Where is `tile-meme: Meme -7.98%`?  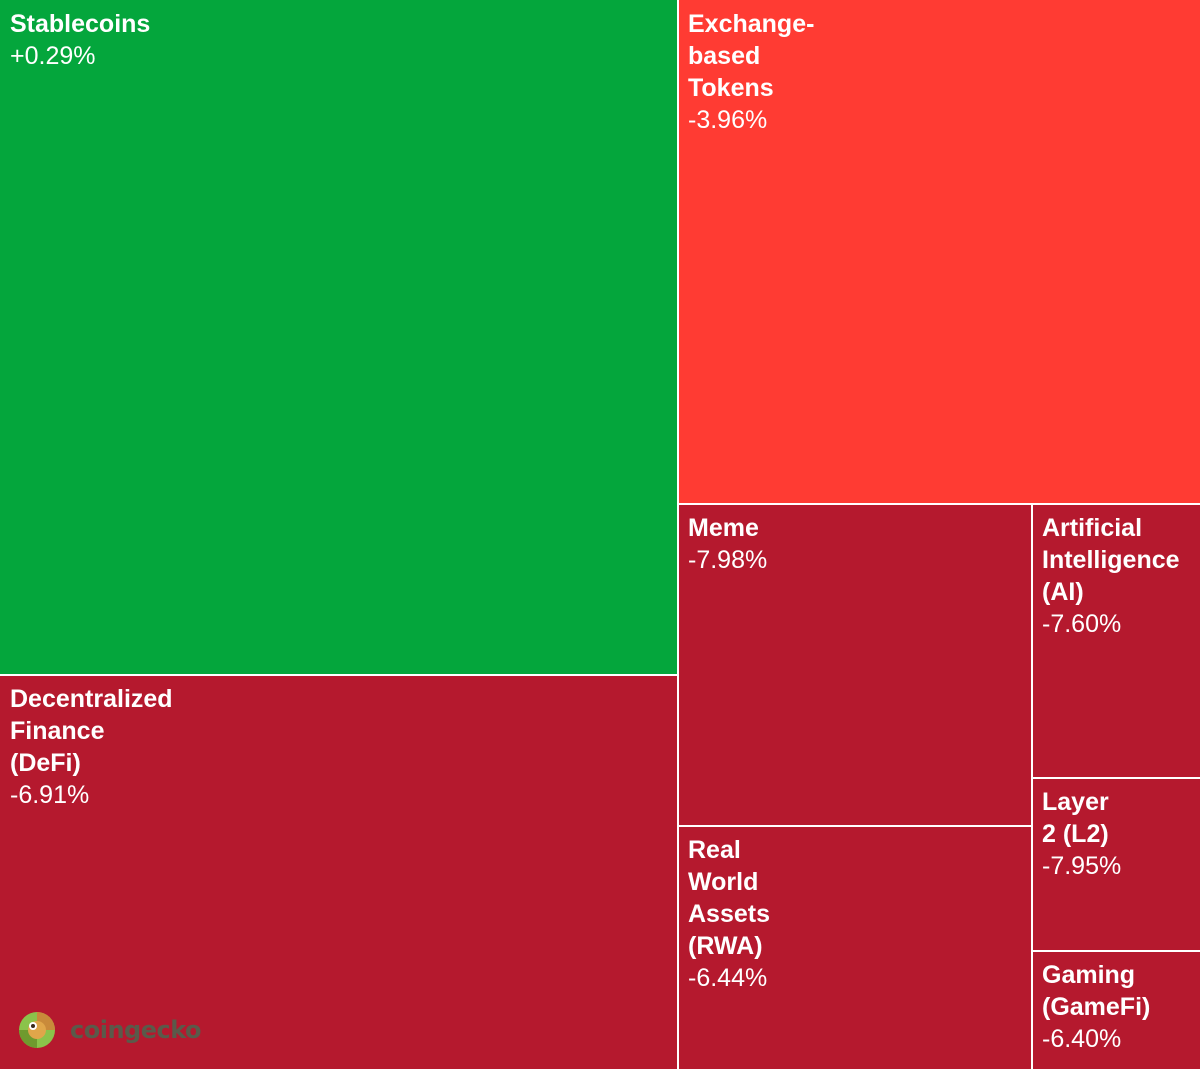 tile-meme: Meme -7.98% is located at coordinates (855, 665).